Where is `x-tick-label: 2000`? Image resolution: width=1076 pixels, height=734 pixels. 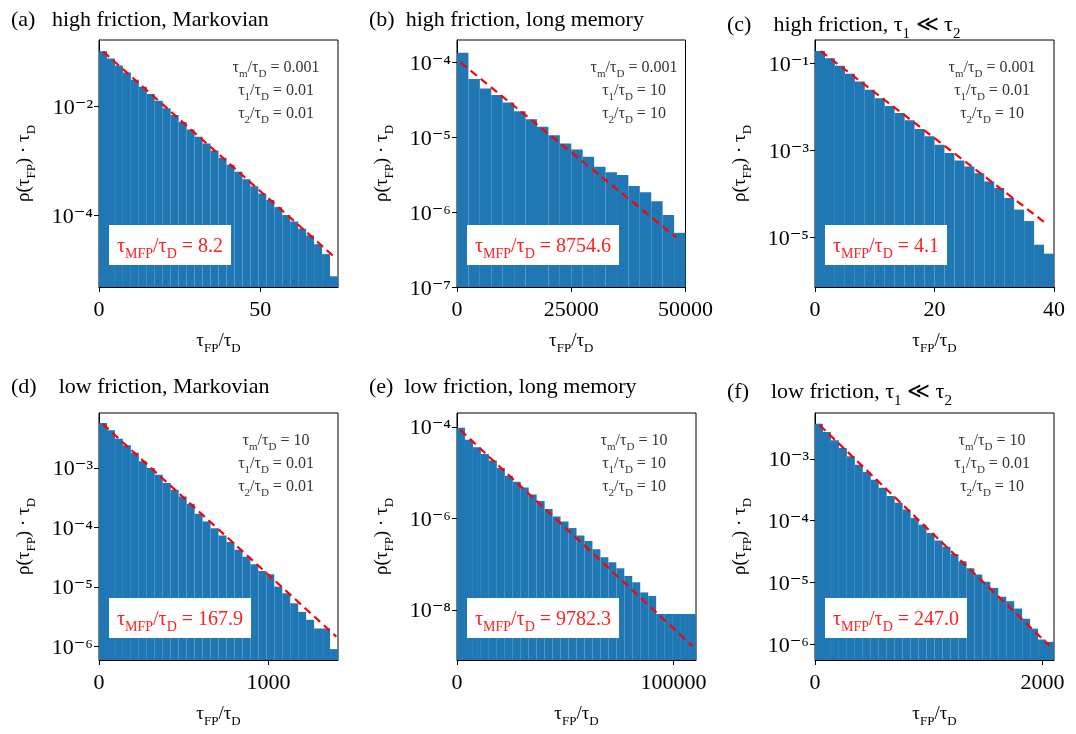 x-tick-label: 2000 is located at coordinates (1042, 681).